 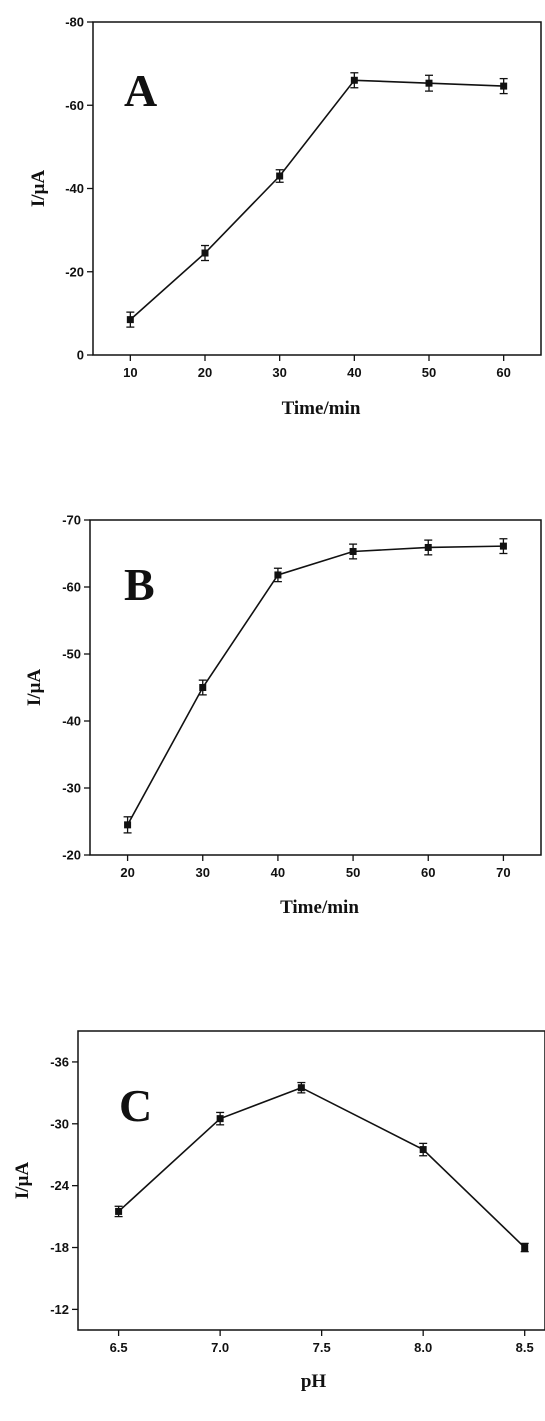 I want to click on panel-letter: B, so click(x=139, y=584).